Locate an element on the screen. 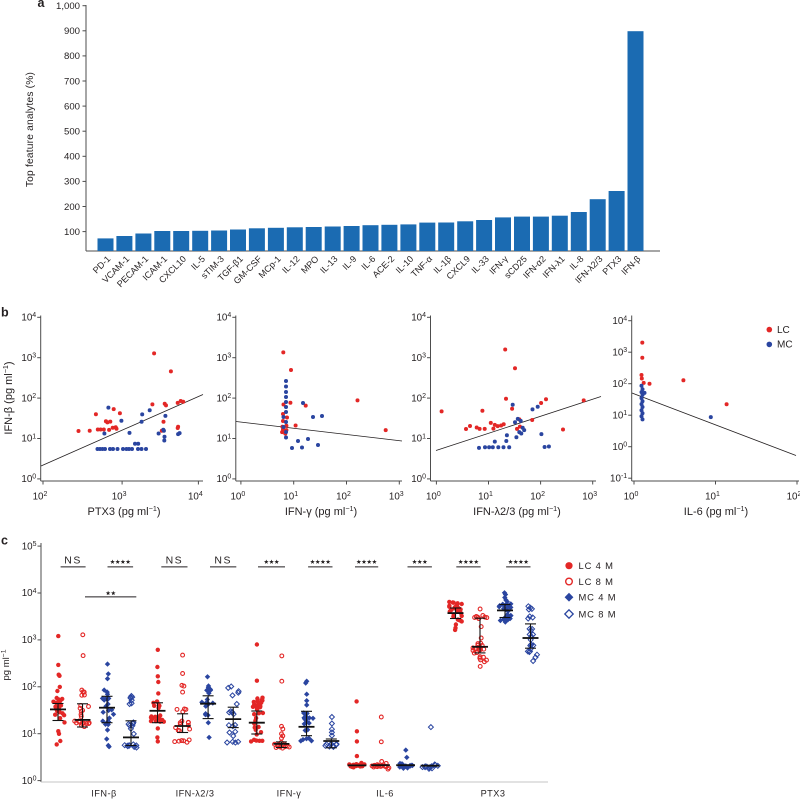 This screenshot has width=800, height=799. svg-text: IL-6 (pg ml−1) is located at coordinates (716, 511).